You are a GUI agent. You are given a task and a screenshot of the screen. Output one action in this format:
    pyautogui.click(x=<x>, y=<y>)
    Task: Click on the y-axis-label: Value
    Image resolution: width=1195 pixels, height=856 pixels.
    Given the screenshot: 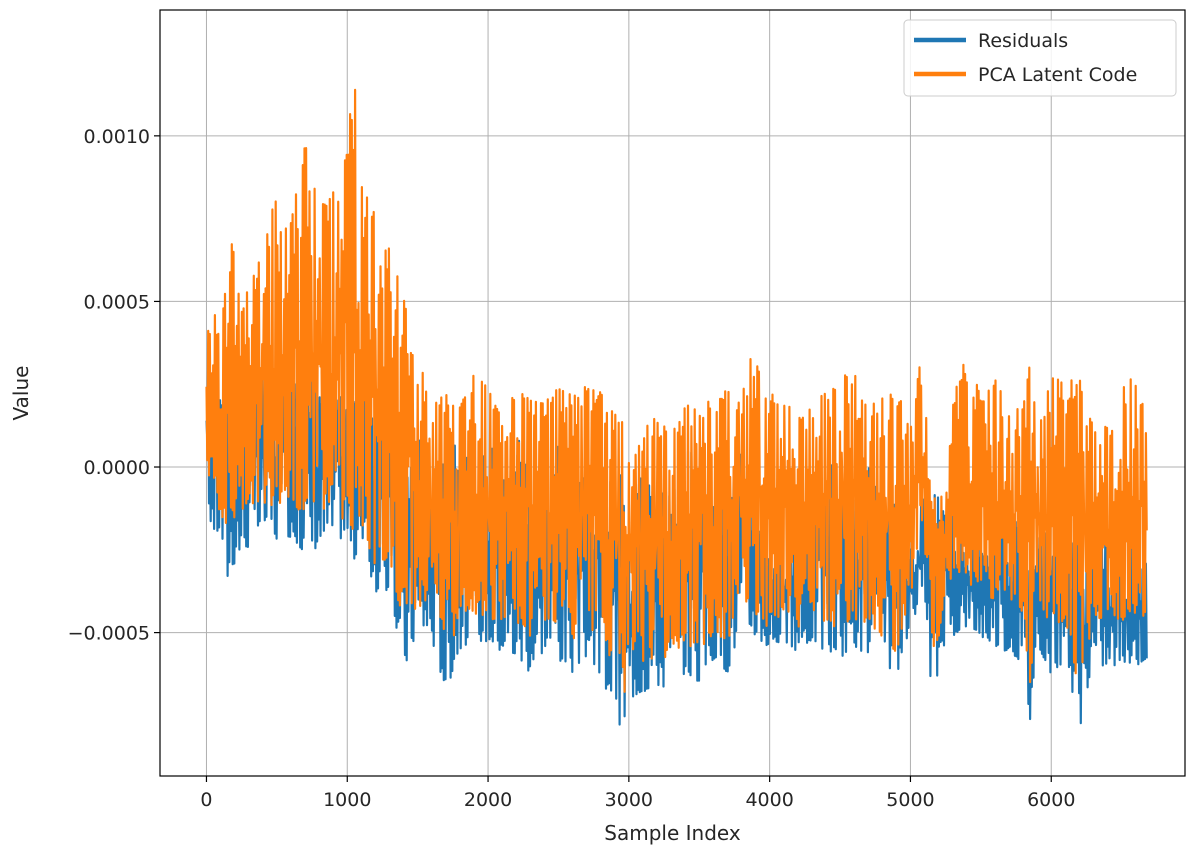 What is the action you would take?
    pyautogui.click(x=21, y=393)
    